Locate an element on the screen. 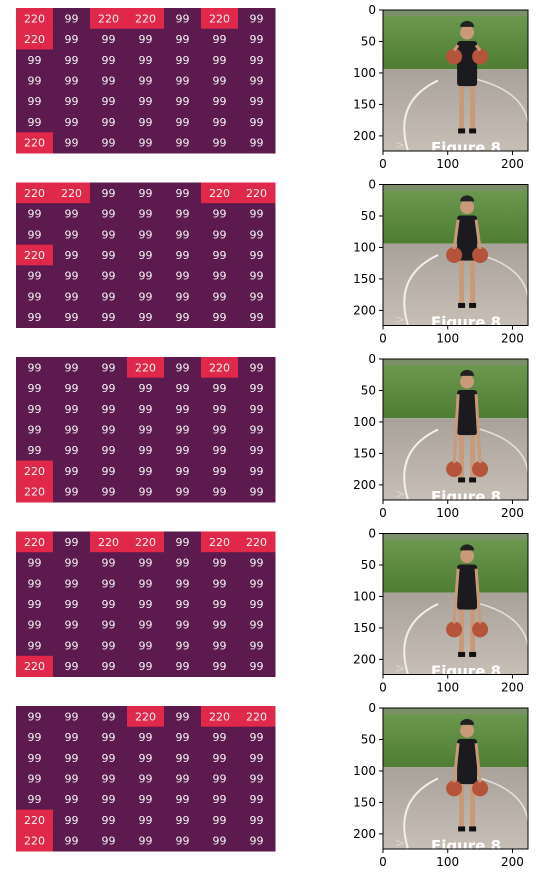 The width and height of the screenshot is (539, 883). x-tick-label: 100 is located at coordinates (447, 513).